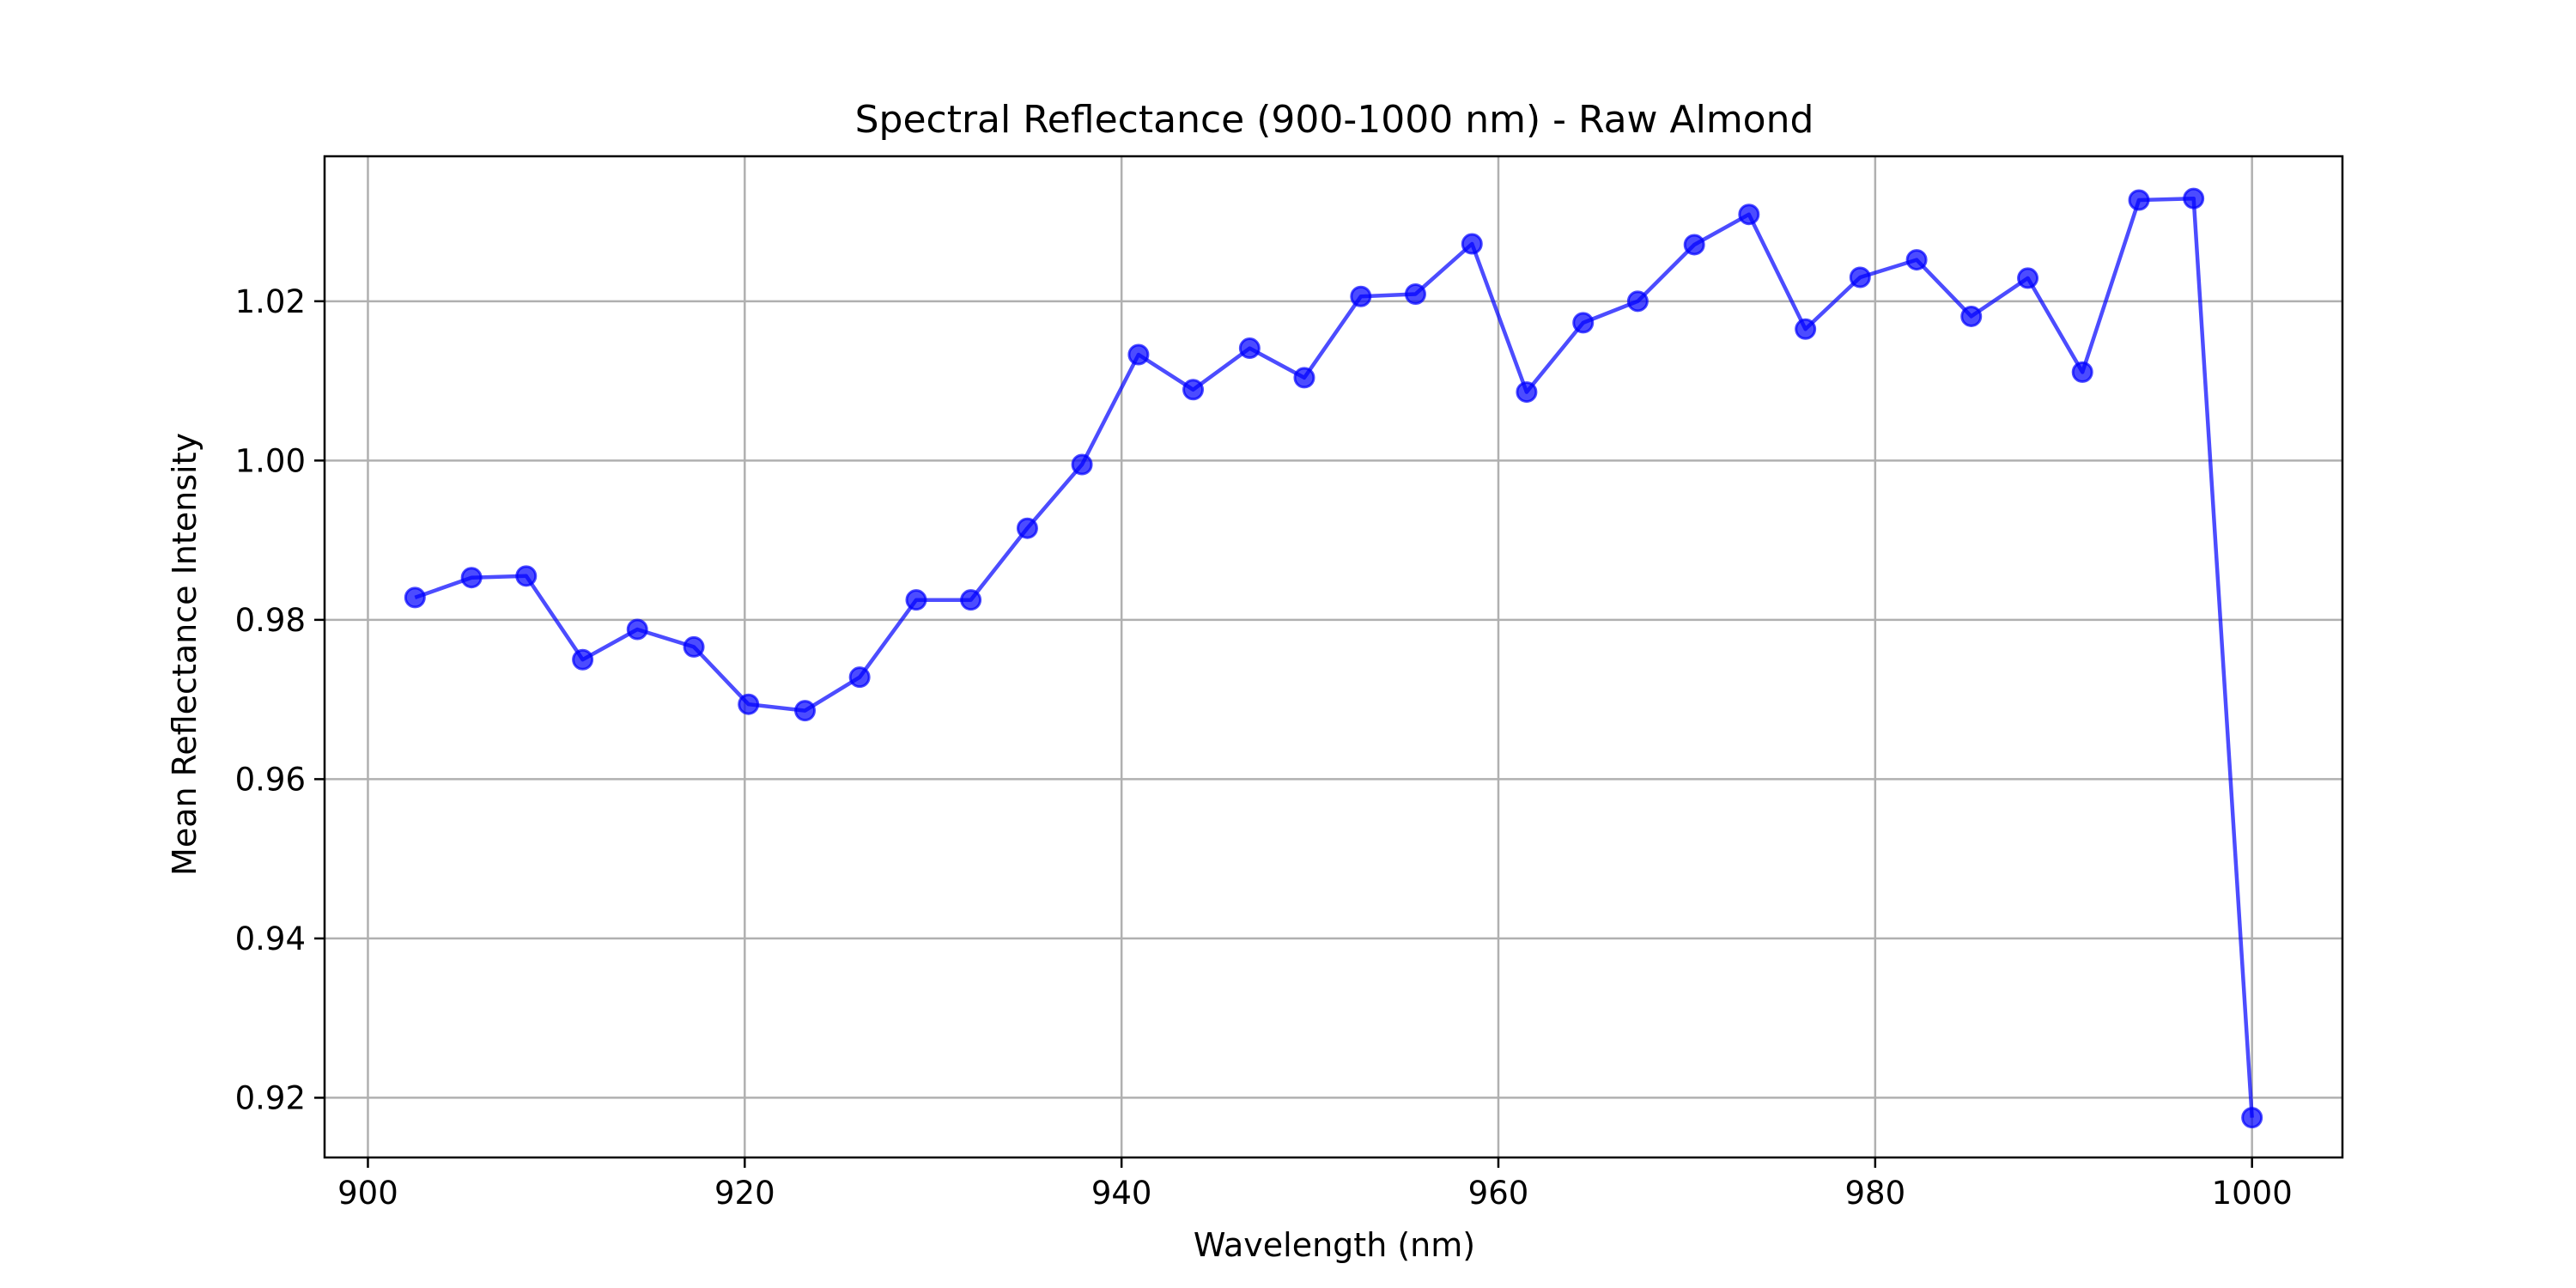  I want to click on y-tick-label: 0.92, so click(270, 1097).